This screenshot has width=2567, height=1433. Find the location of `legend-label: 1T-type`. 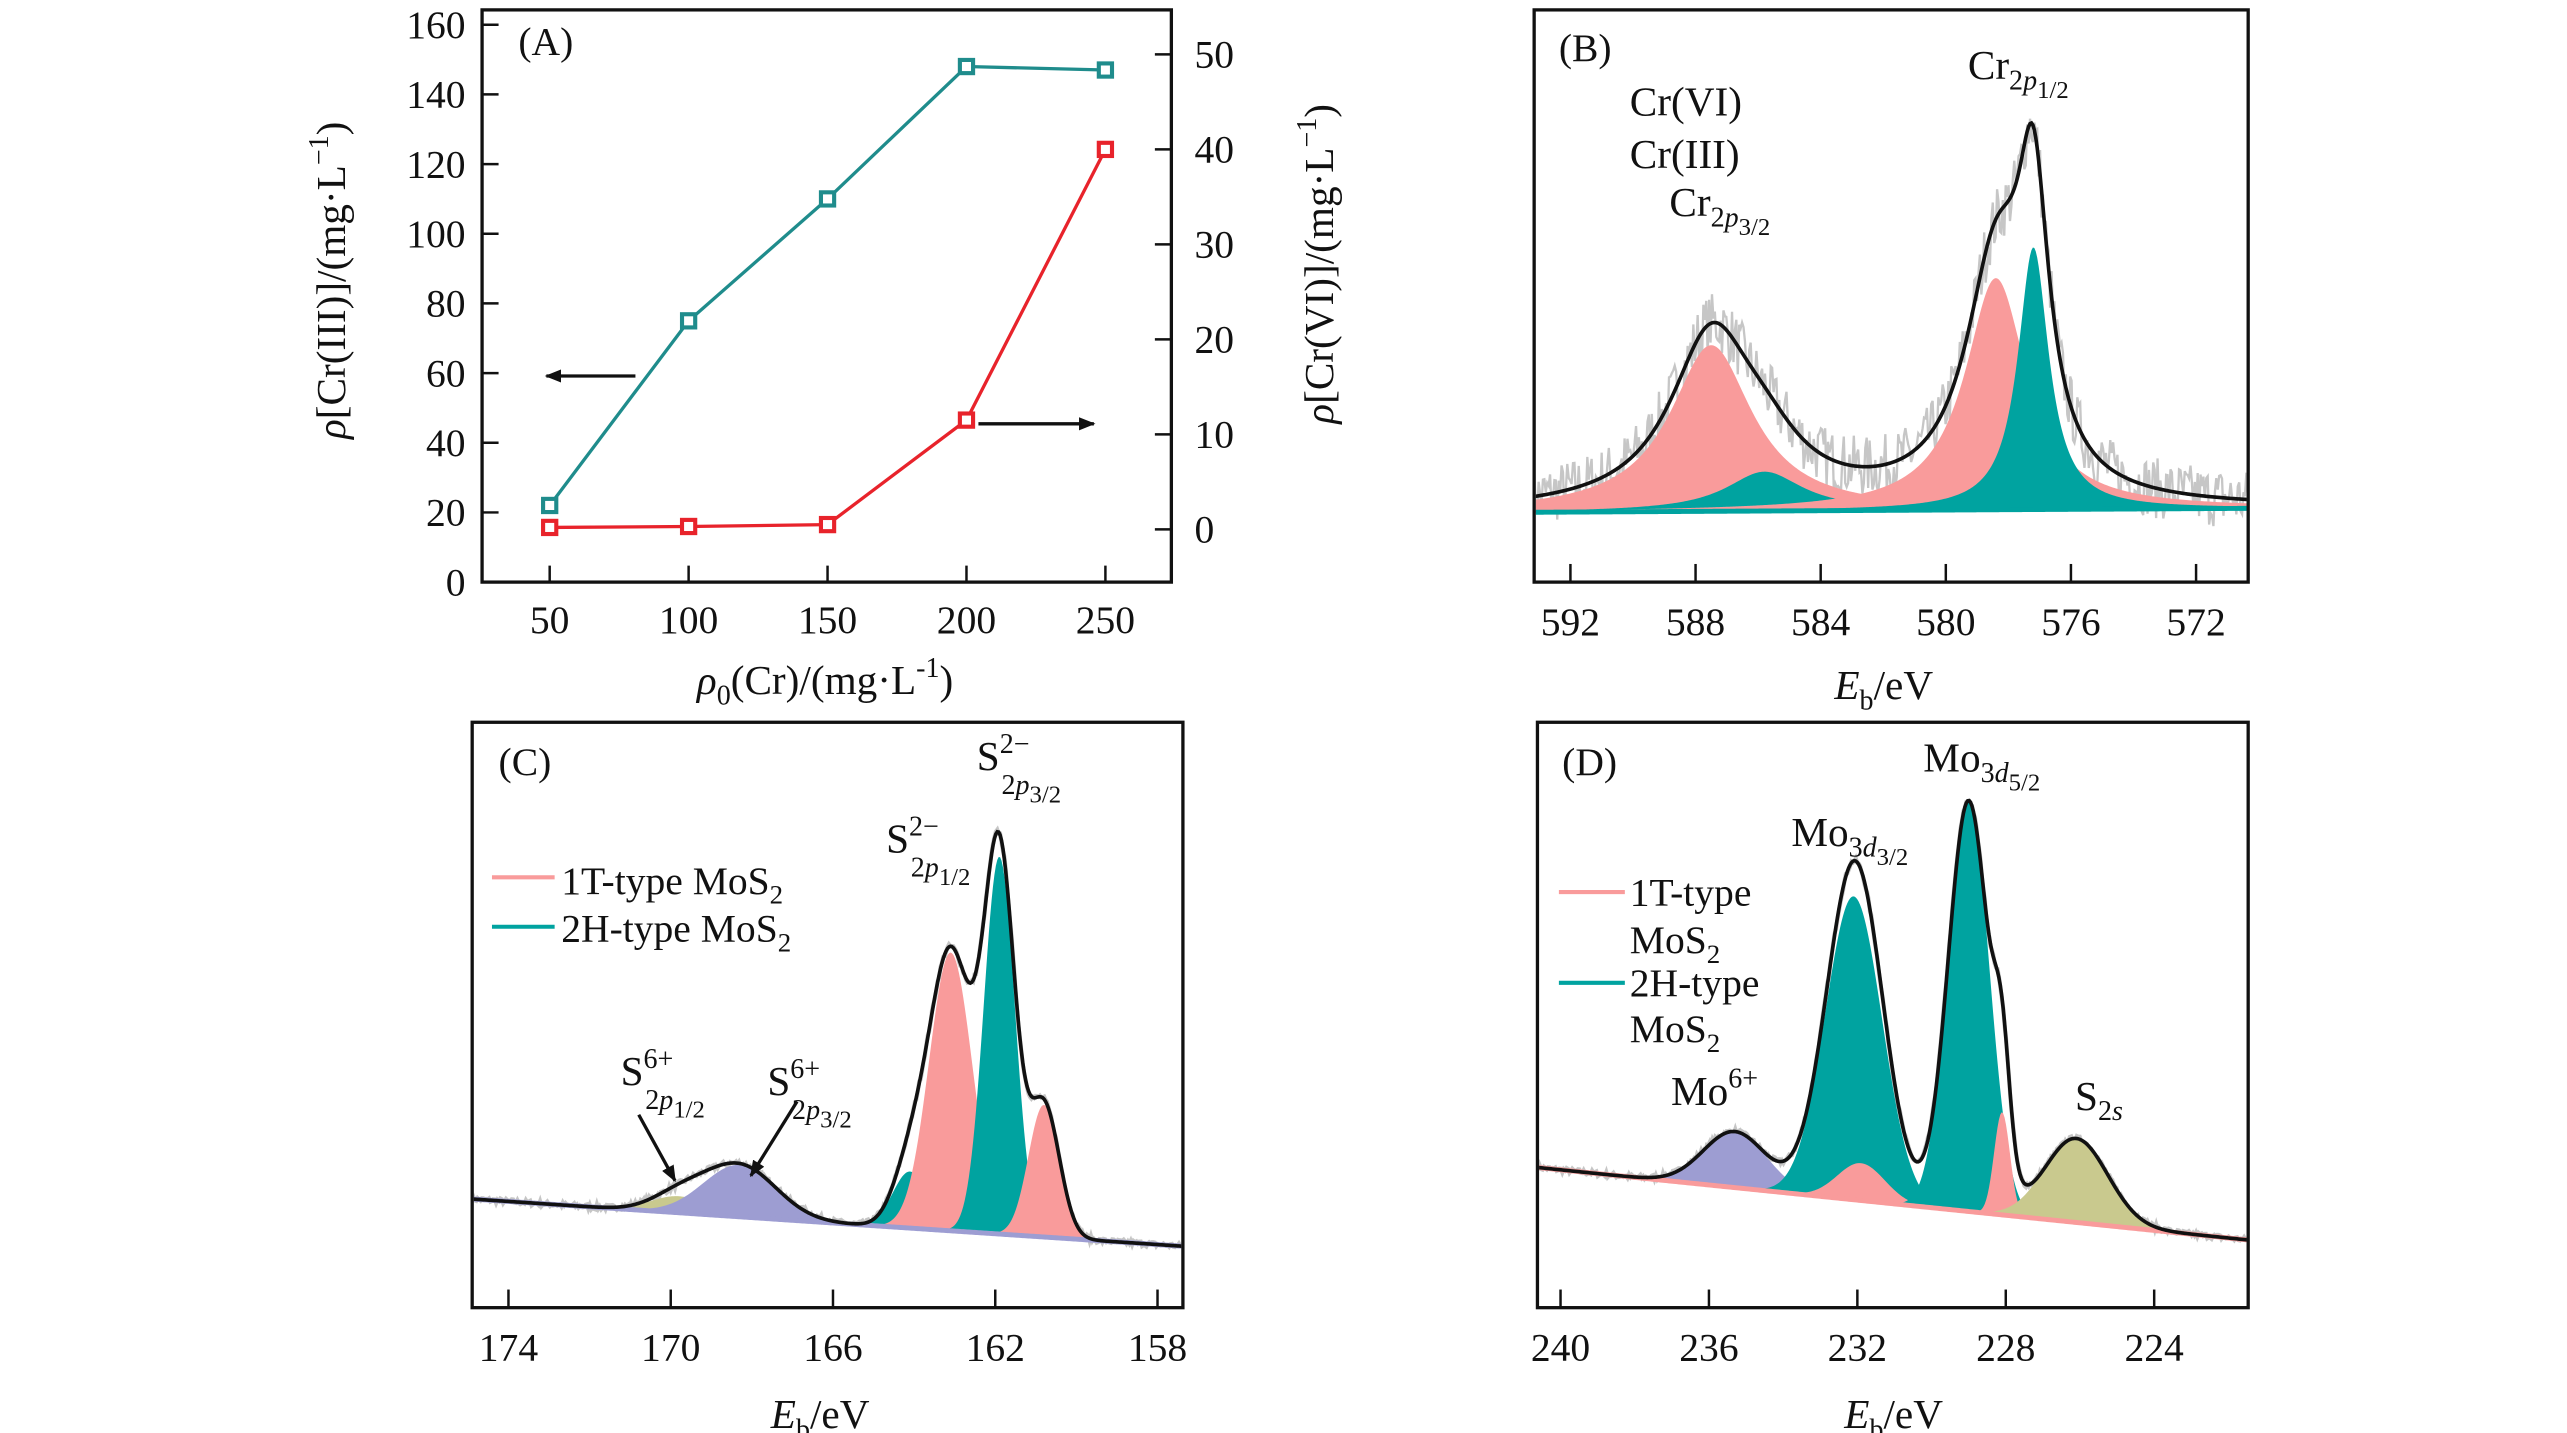

legend-label: 1T-type is located at coordinates (1691, 892).